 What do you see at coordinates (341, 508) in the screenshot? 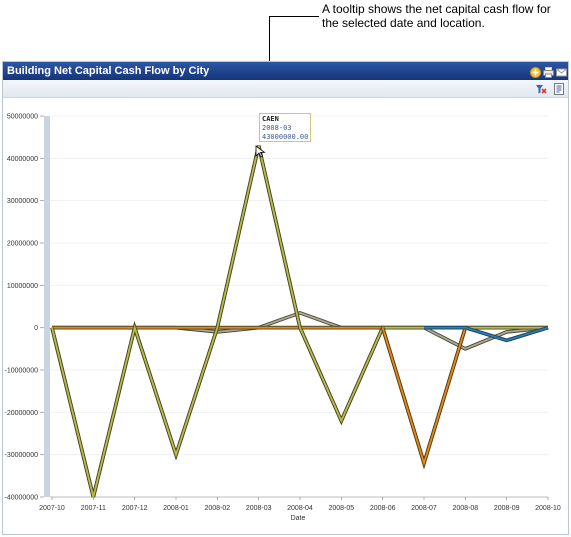
I see `x-tick-label: 2008-05` at bounding box center [341, 508].